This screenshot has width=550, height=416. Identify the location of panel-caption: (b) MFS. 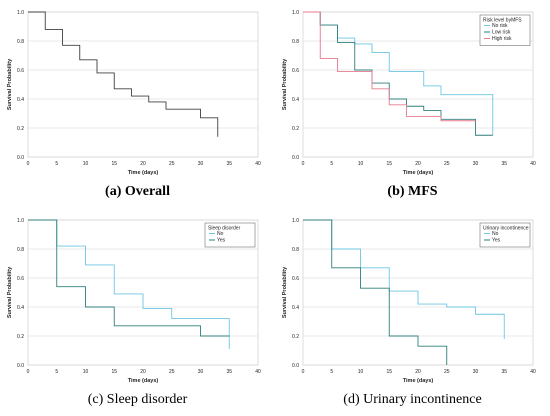
(412, 192).